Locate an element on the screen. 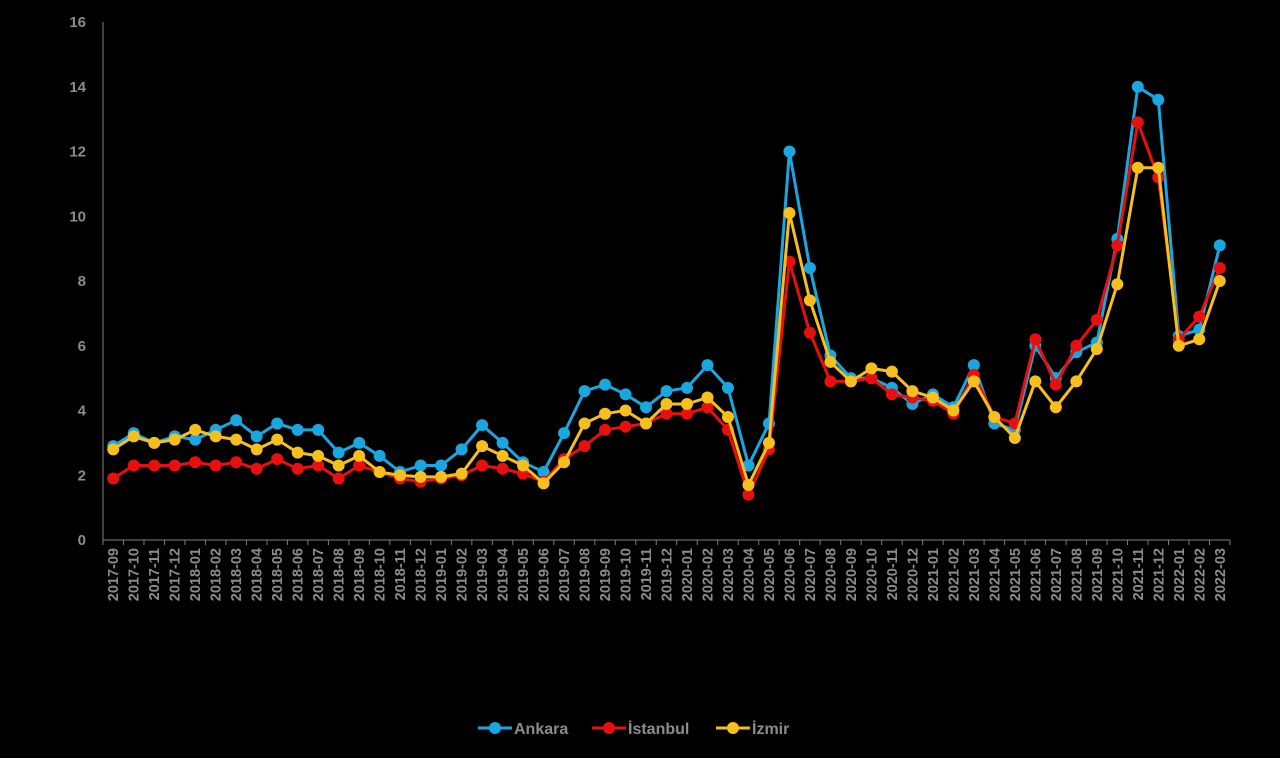 The width and height of the screenshot is (1280, 758). x-tick-label: 2018-06 is located at coordinates (299, 574).